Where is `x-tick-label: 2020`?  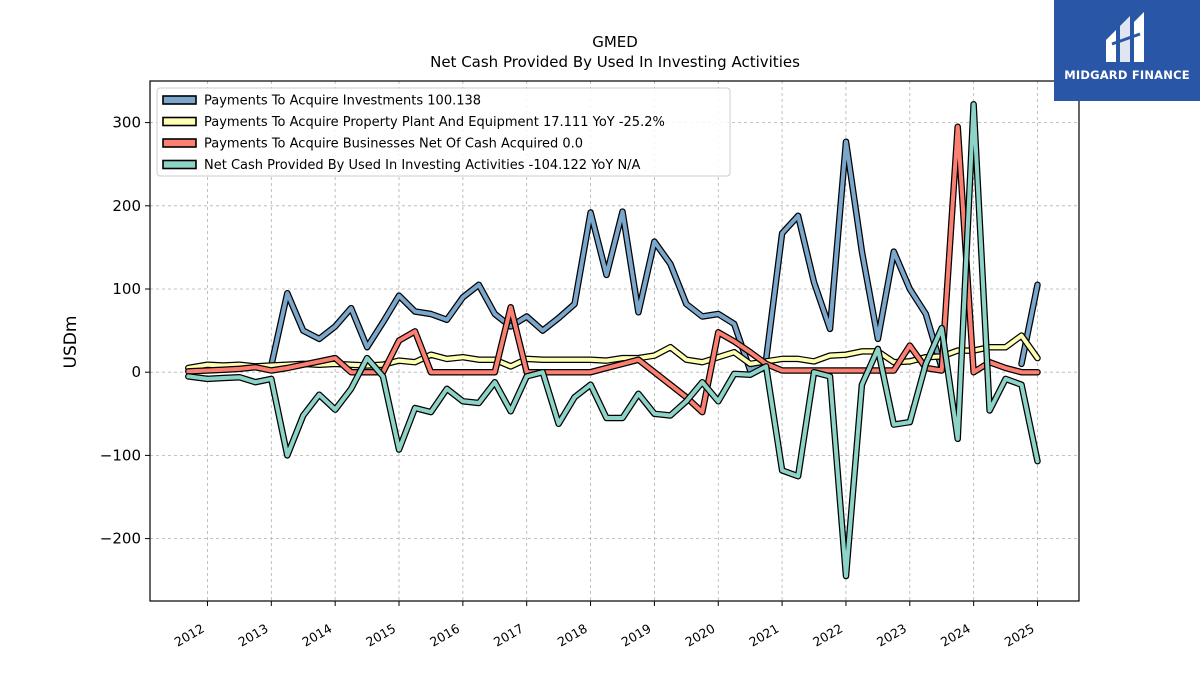
x-tick-label: 2020 is located at coordinates (699, 635).